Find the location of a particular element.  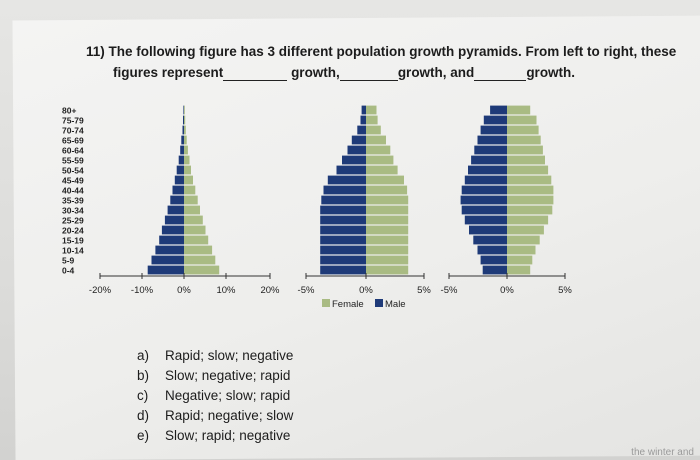

question-text-start: figures represent is located at coordinates (168, 72).